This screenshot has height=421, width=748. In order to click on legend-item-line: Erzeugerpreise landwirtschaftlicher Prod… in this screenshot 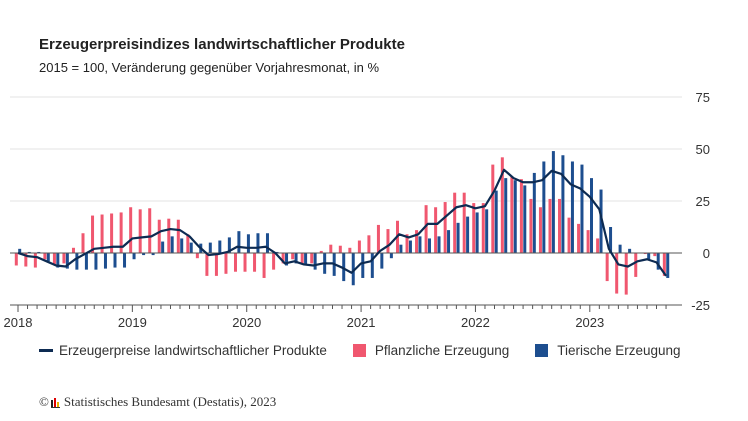, I will do `click(183, 350)`.